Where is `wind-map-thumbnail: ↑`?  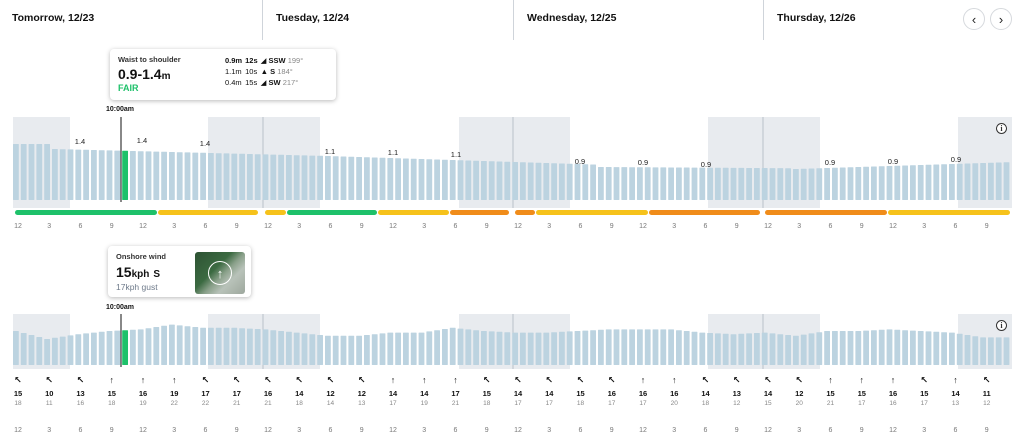
wind-map-thumbnail: ↑ is located at coordinates (220, 273).